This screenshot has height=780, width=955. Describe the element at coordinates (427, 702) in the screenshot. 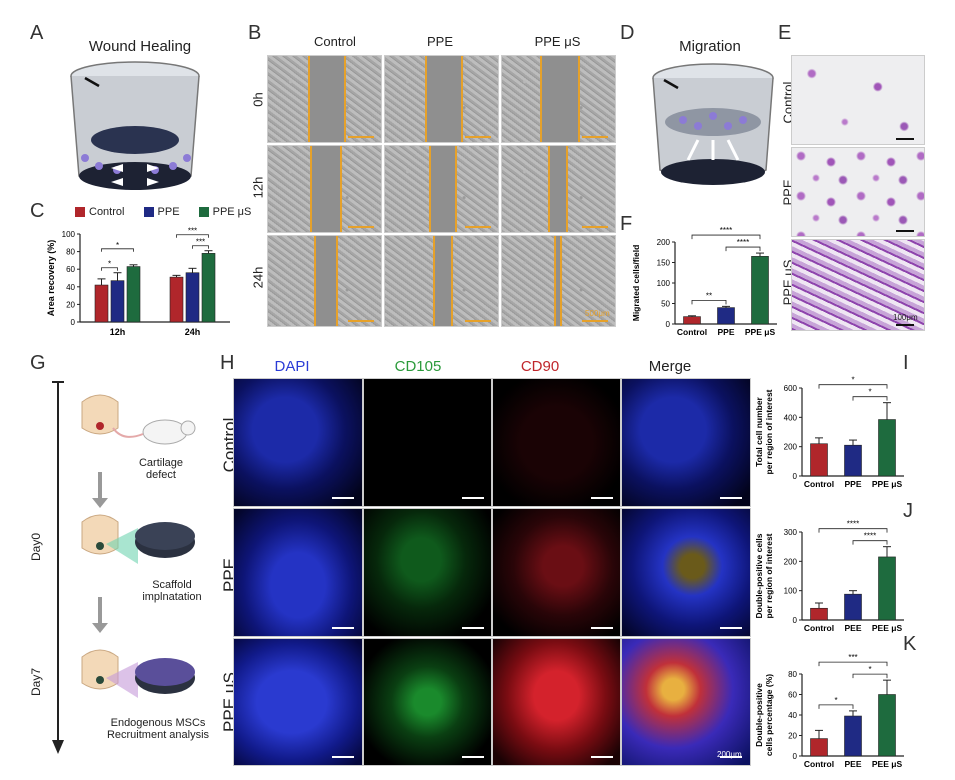

I see `if-image-ppe-us-cd105` at that location.